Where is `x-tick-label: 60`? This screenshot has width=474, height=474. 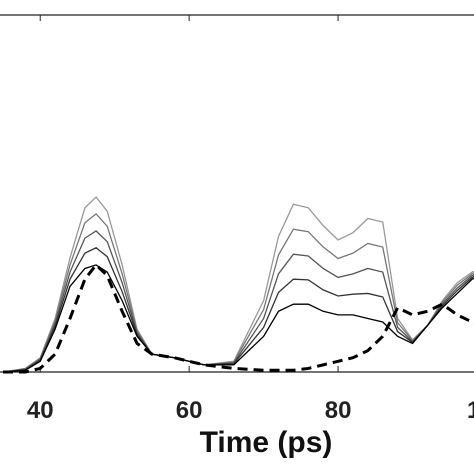 x-tick-label: 60 is located at coordinates (189, 410).